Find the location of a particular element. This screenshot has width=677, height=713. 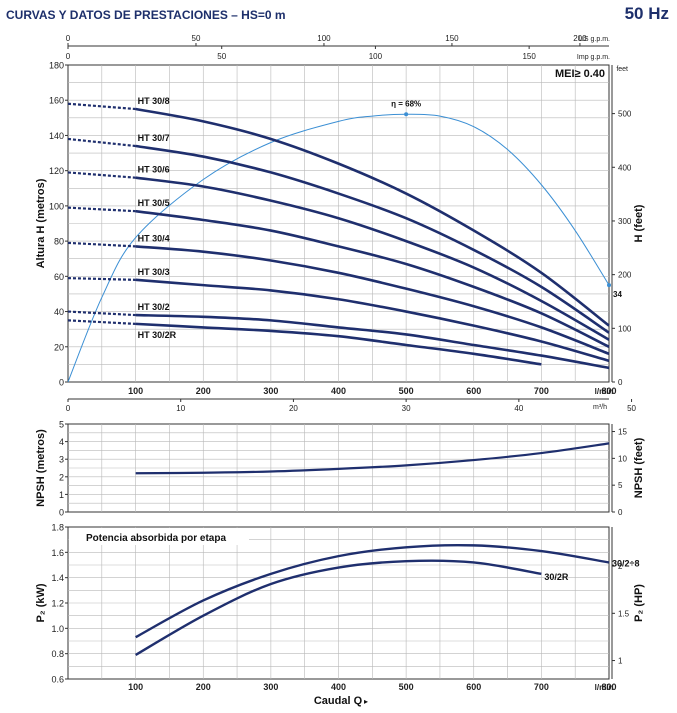

power-curve-30-2r is located at coordinates (338, 607).